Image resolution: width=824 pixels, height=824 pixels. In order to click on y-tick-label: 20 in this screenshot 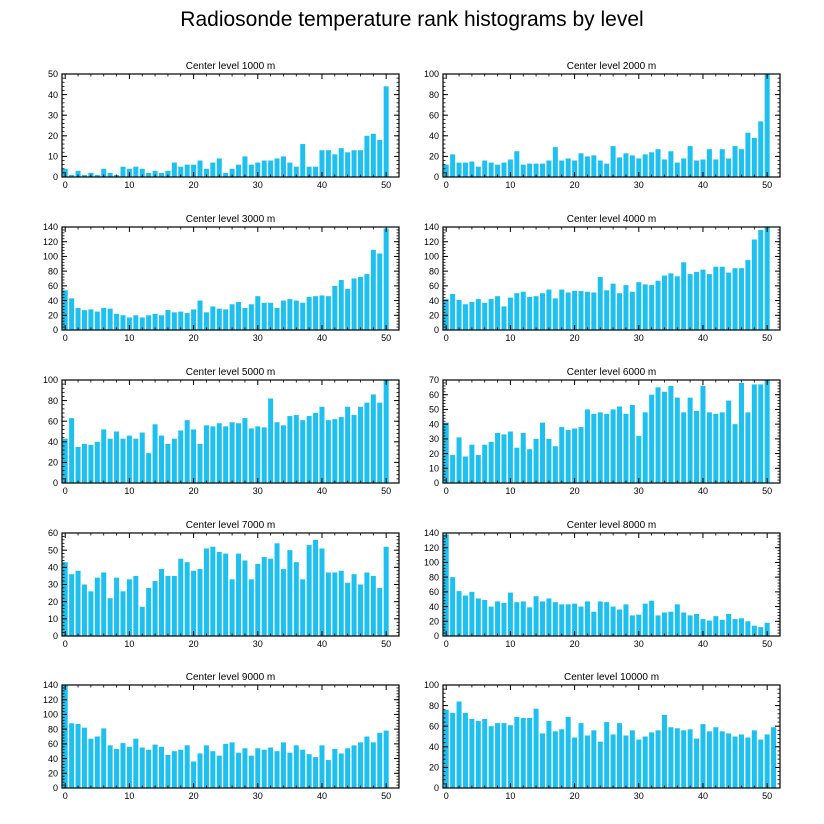, I will do `click(434, 454)`.